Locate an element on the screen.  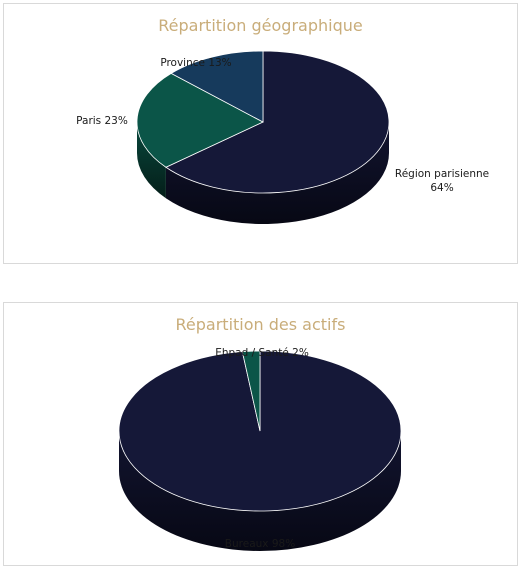
pie-slice-paris is located at coordinates (200, 120).